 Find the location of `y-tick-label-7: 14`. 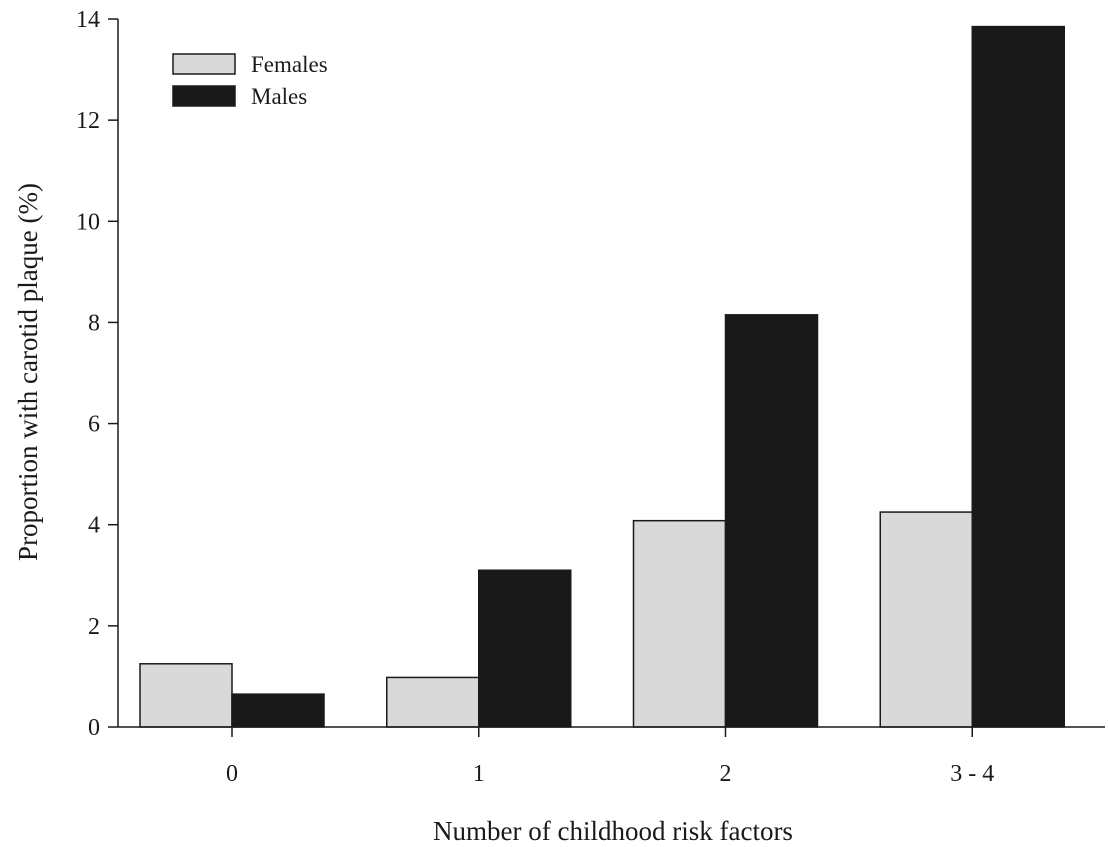

y-tick-label-7: 14 is located at coordinates (88, 20).